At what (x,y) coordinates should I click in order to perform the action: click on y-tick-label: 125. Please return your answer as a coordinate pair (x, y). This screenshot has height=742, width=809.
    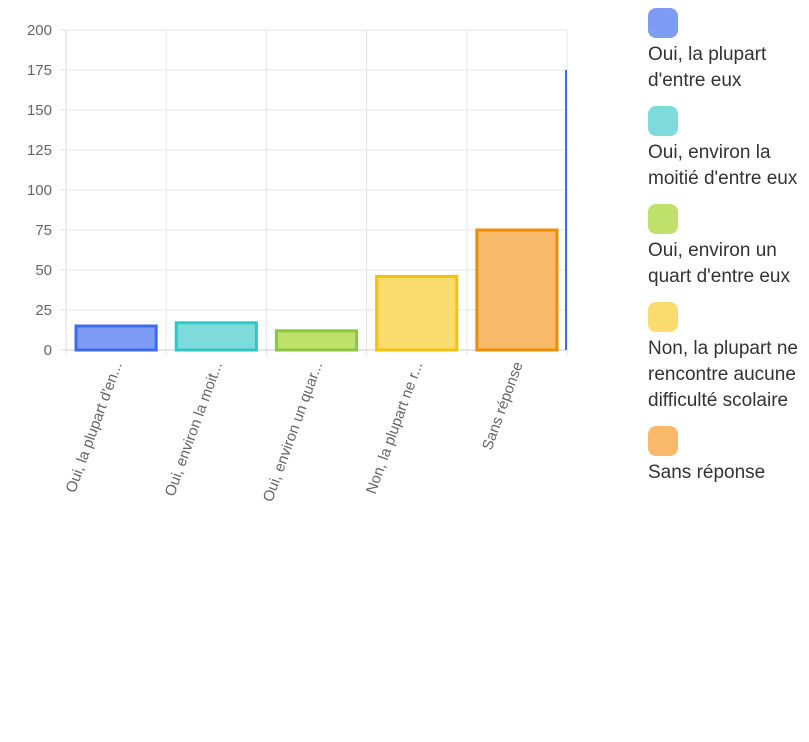
    Looking at the image, I should click on (39, 150).